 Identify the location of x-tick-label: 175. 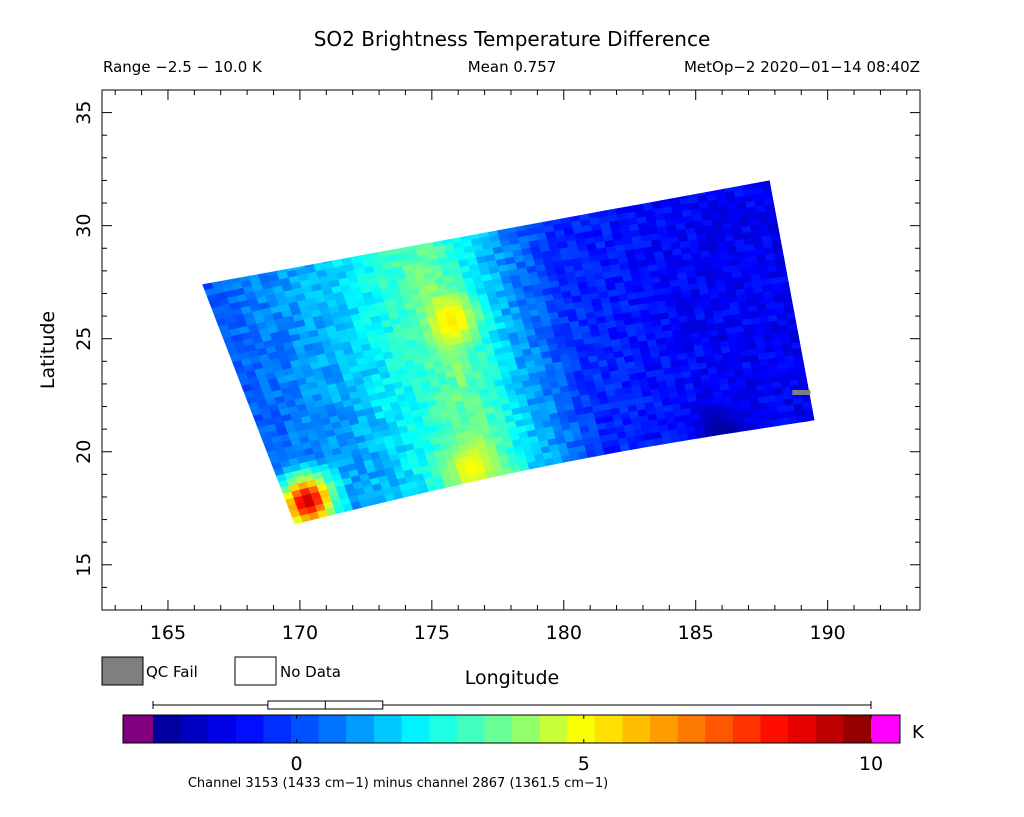
(432, 633).